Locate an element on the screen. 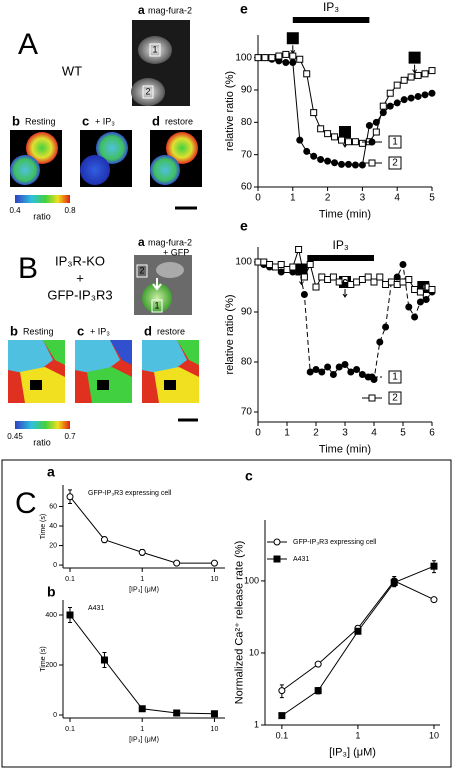 This screenshot has width=453, height=769. event-label: d is located at coordinates (423, 287).